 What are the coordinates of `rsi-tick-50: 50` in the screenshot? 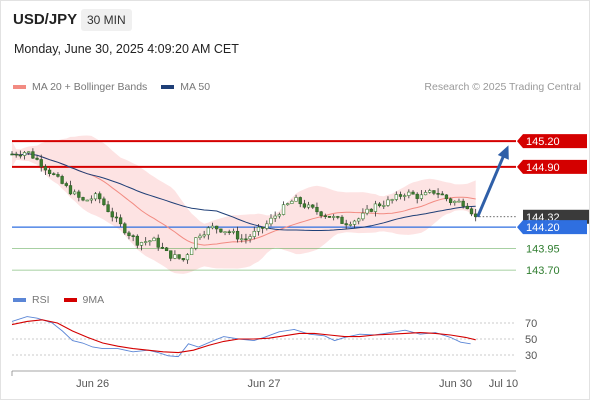 It's located at (531, 340).